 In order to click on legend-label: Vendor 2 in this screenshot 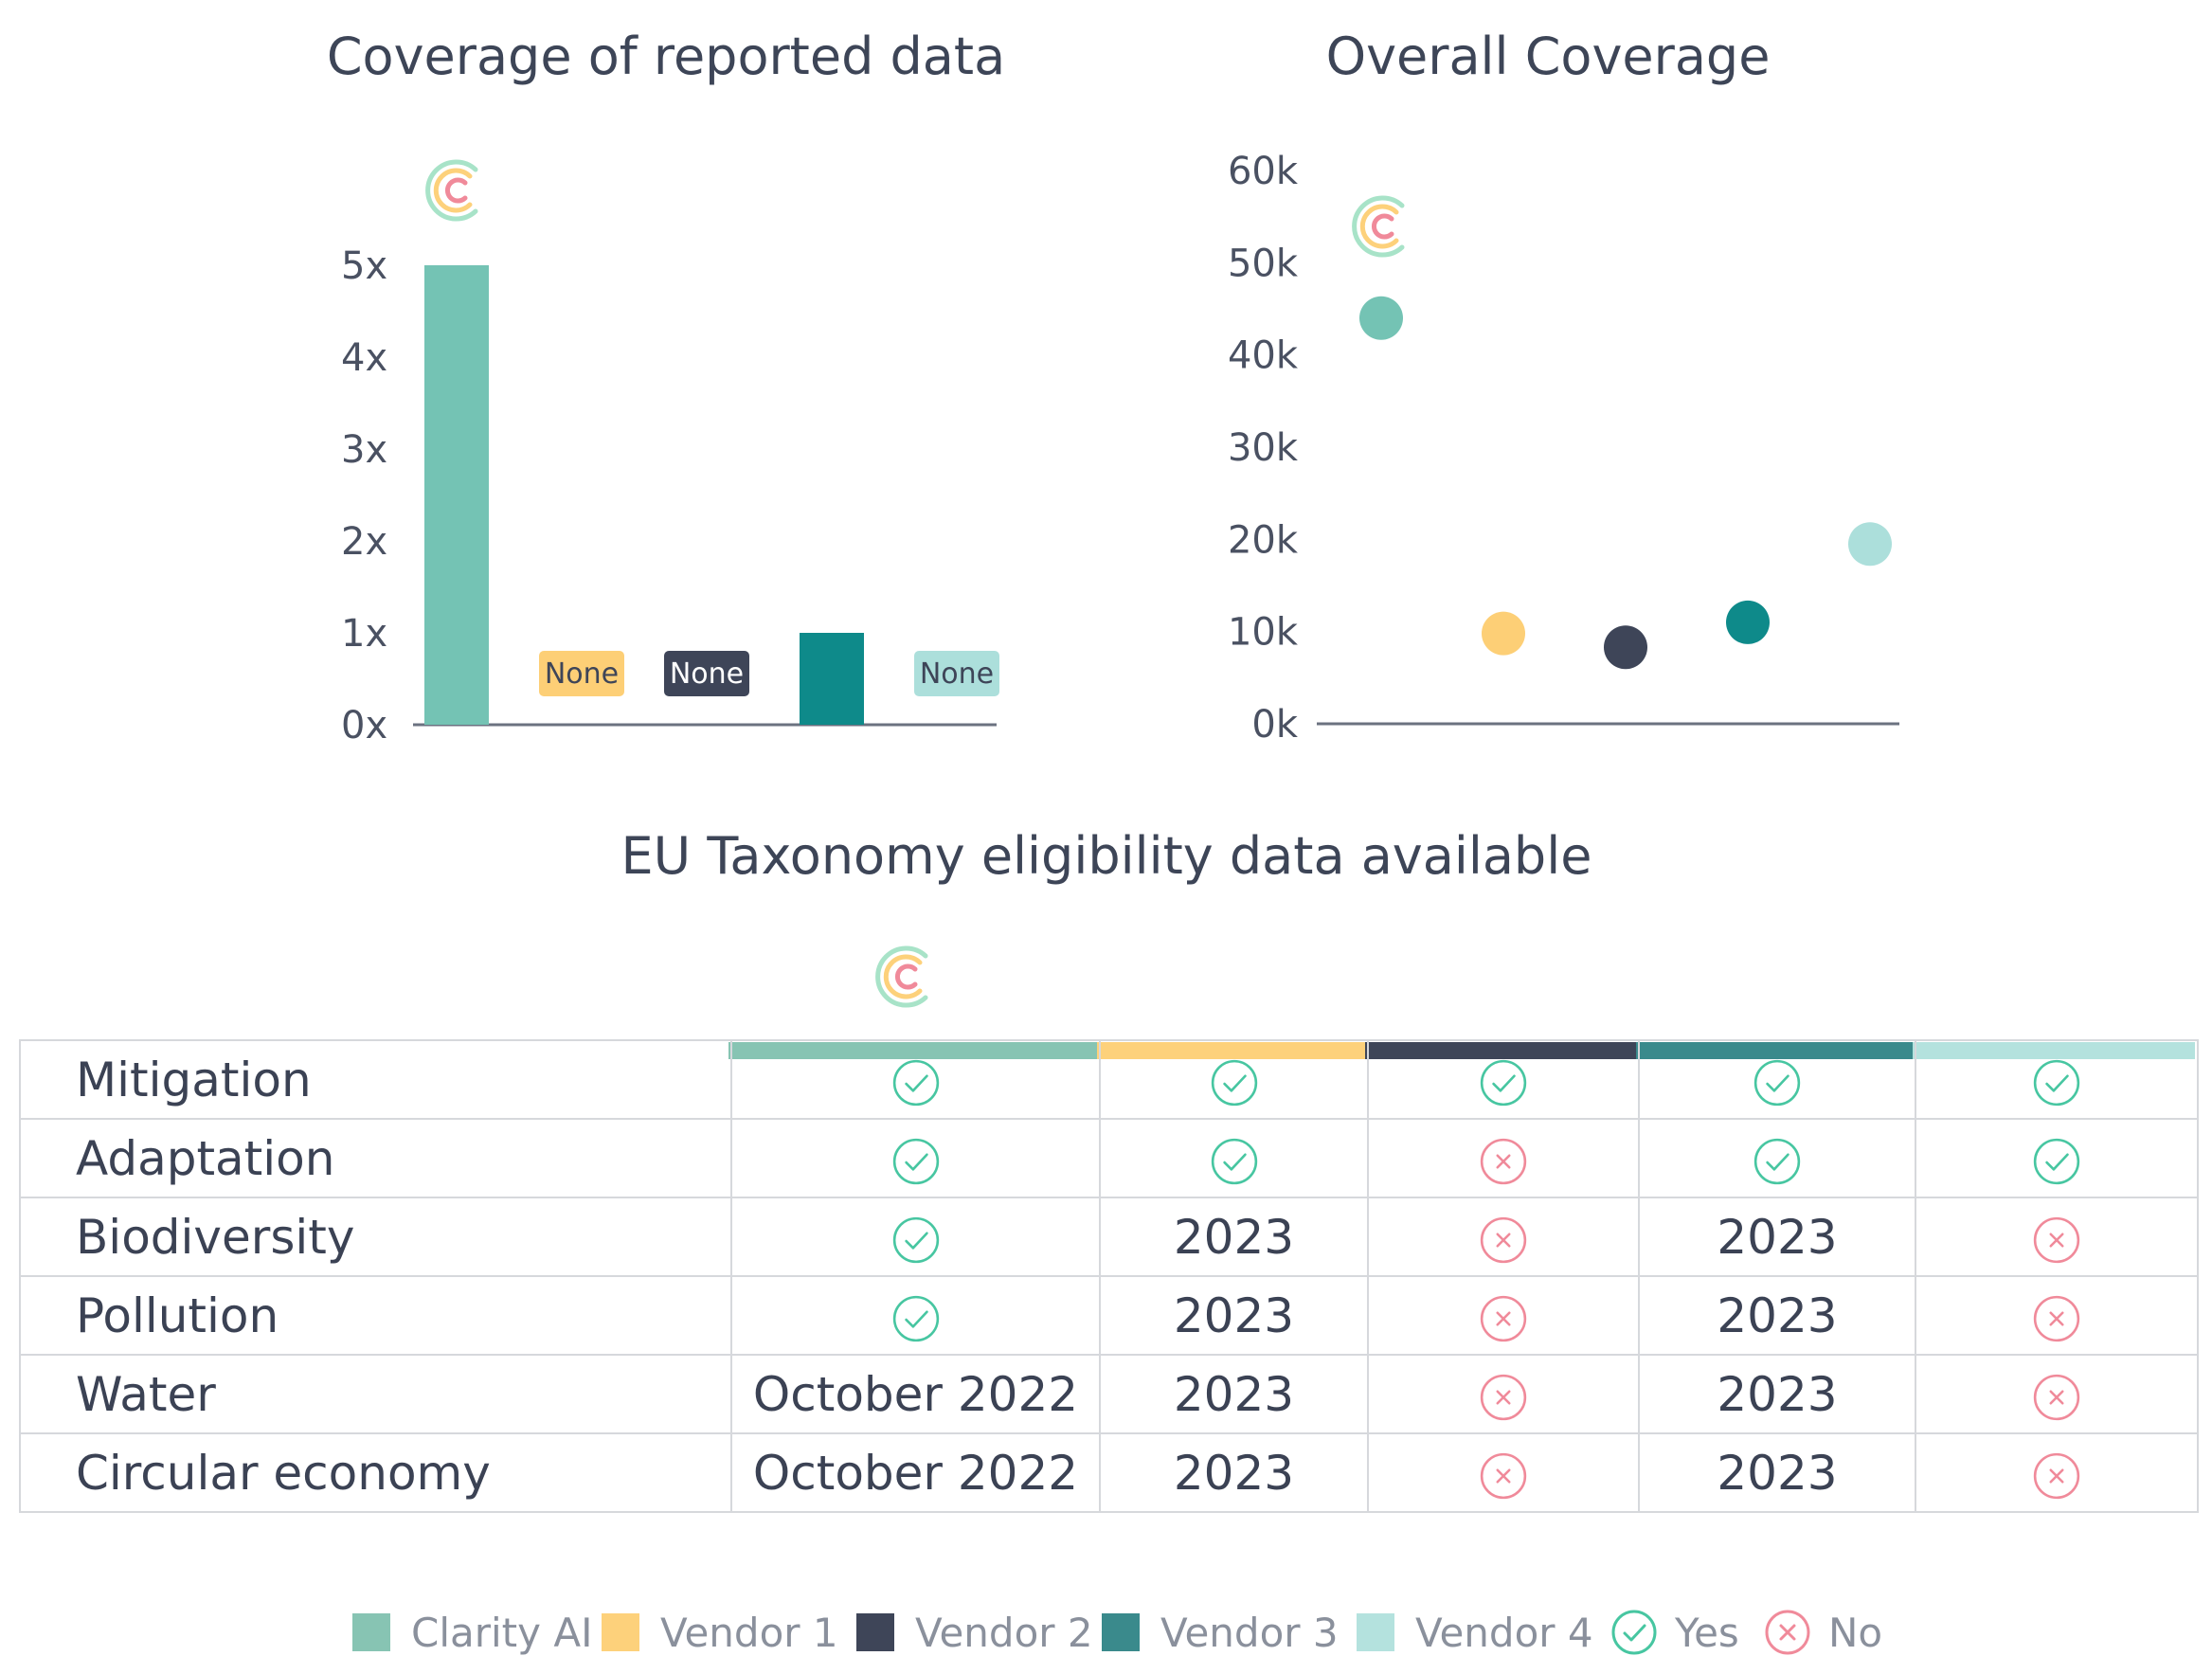, I will do `click(1004, 1632)`.